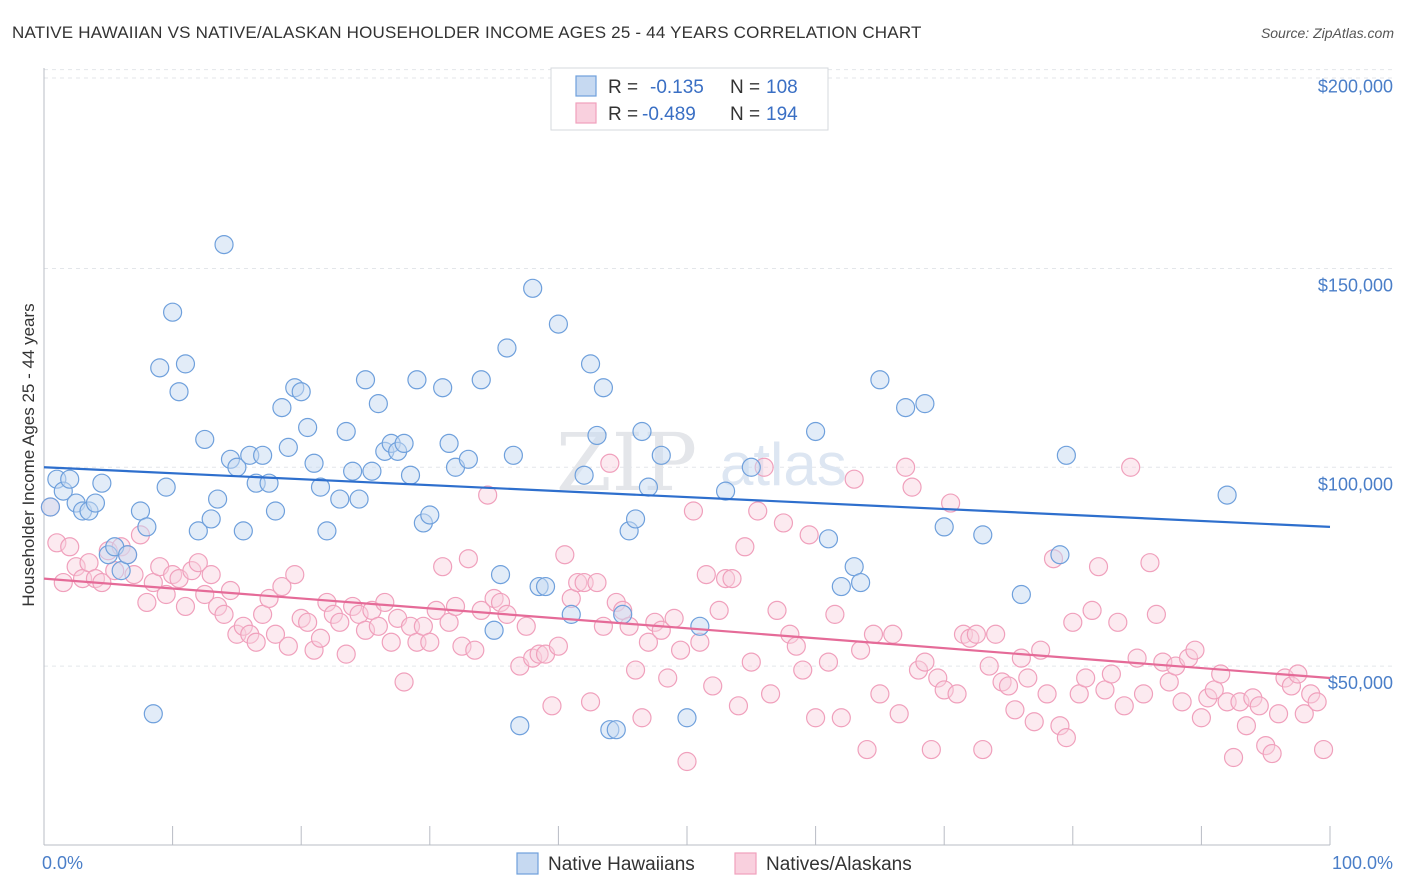  I want to click on legend-swatch-blue, so click(586, 86).